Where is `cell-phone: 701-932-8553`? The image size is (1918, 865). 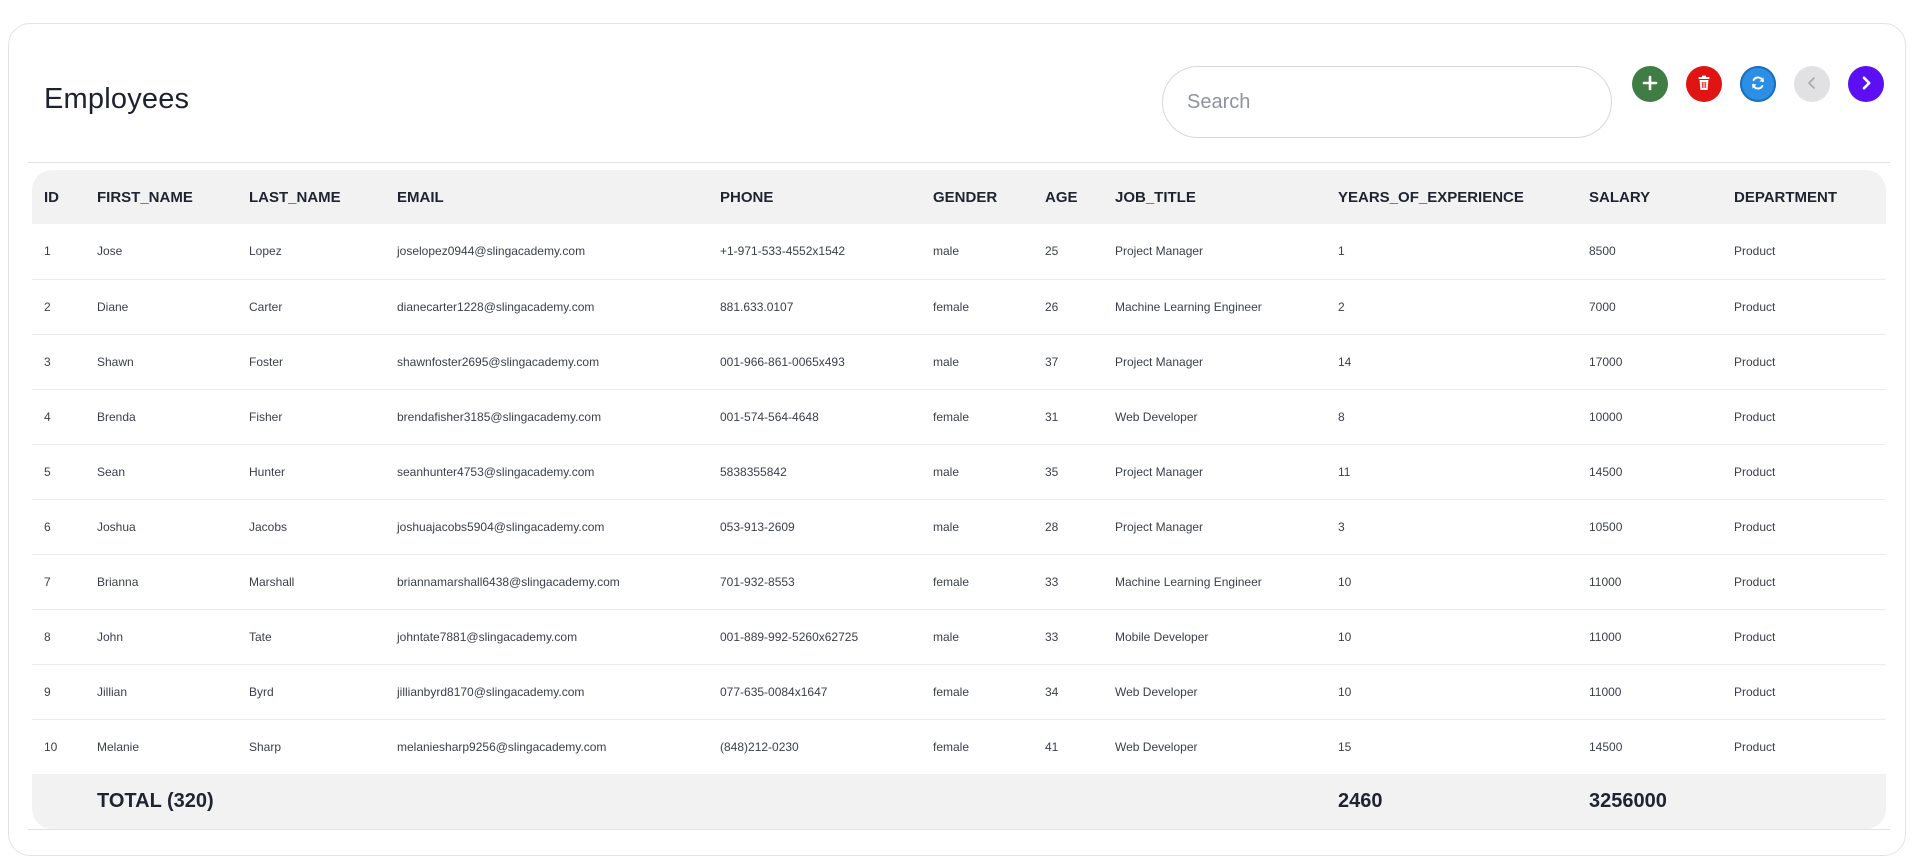
cell-phone: 701-932-8553 is located at coordinates (757, 581).